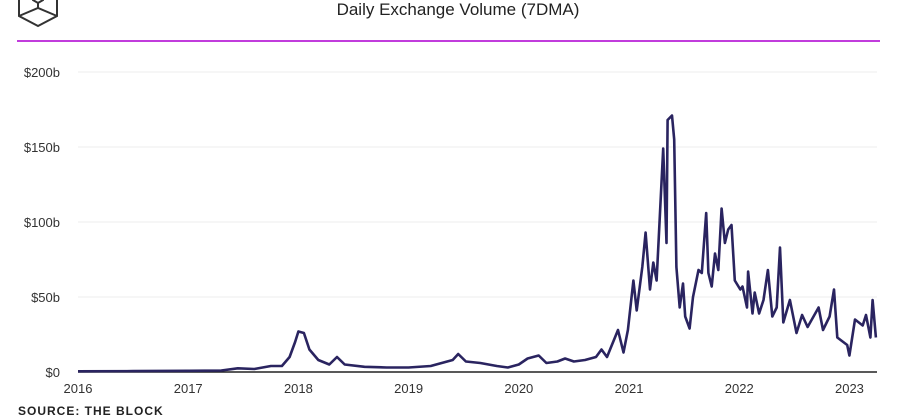 Image resolution: width=900 pixels, height=418 pixels. I want to click on x-tick-label: 2018, so click(298, 388).